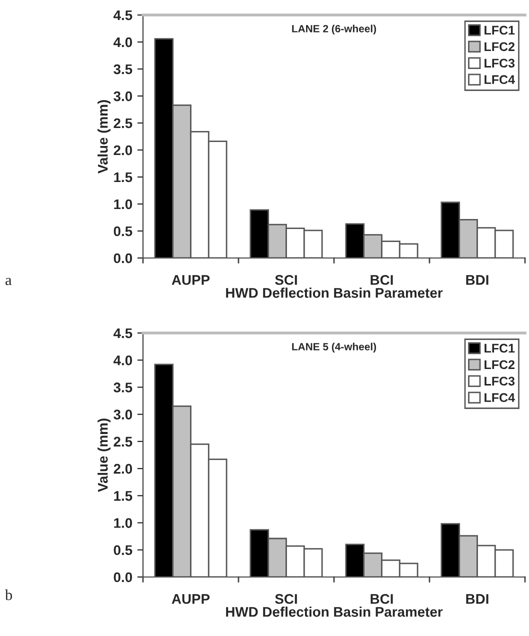 The image size is (529, 636). Describe the element at coordinates (9, 282) in the screenshot. I see `text: a` at that location.